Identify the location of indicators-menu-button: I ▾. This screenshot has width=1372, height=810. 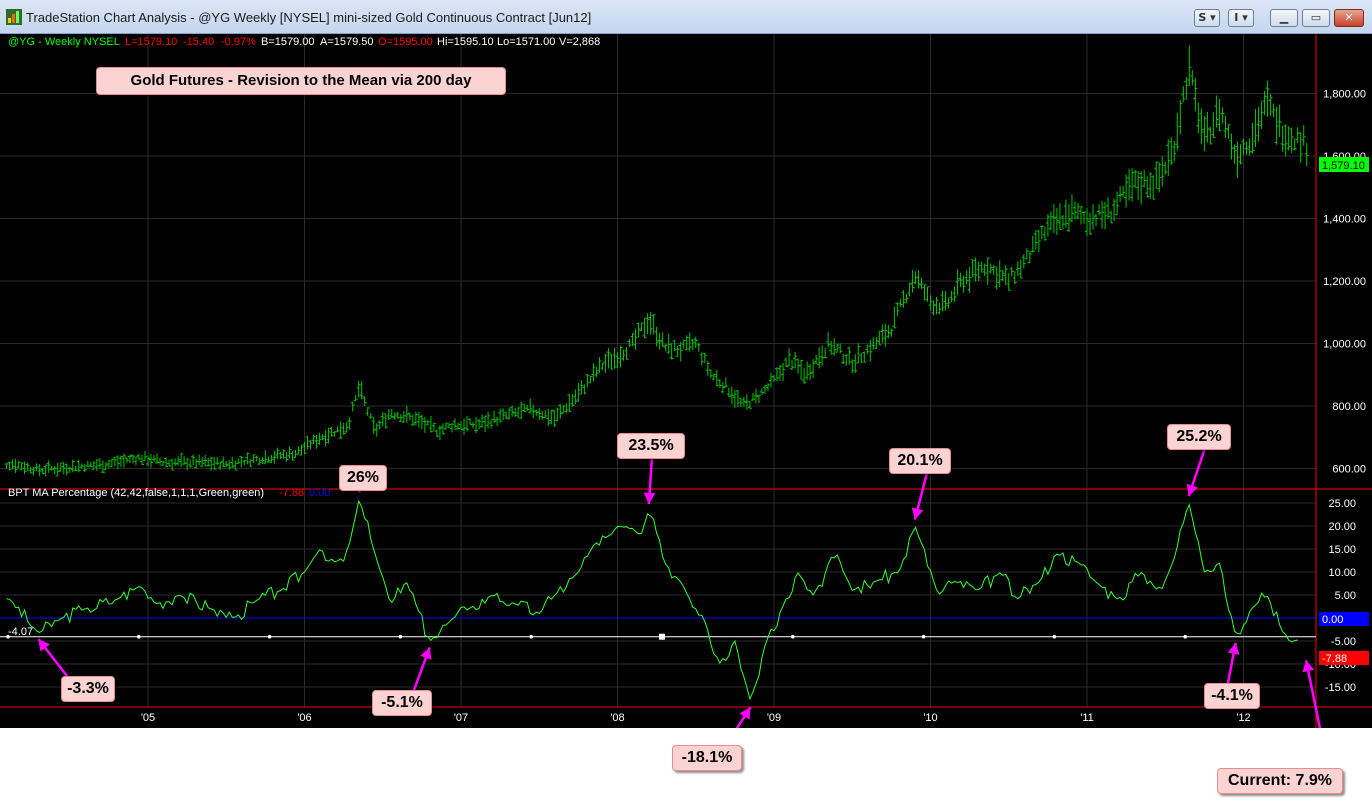
(1241, 18).